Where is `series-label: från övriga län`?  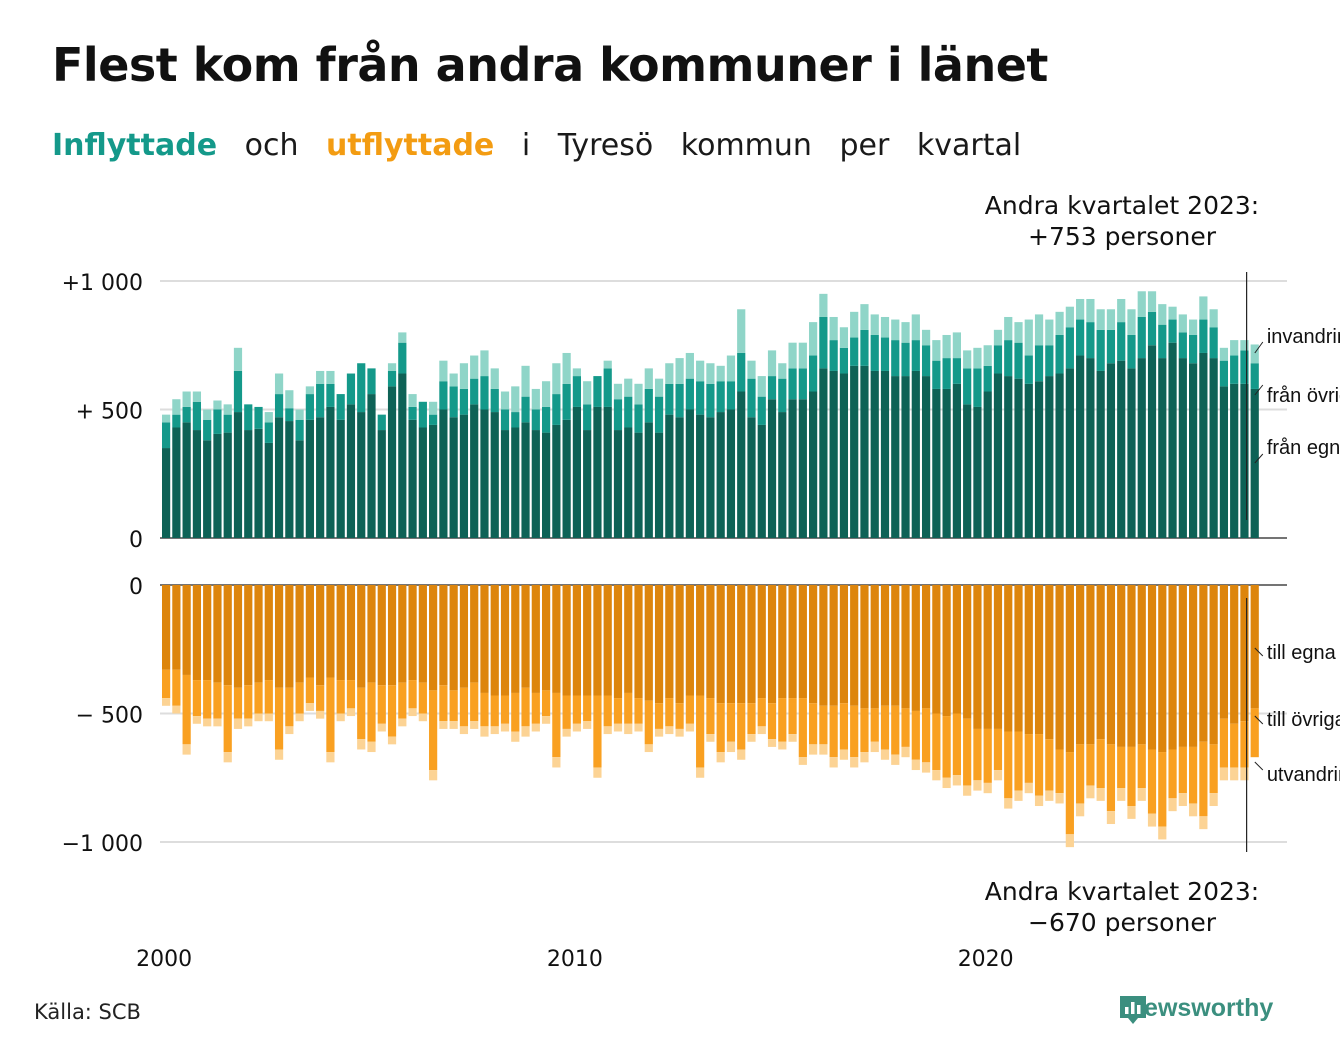 series-label: från övriga län is located at coordinates (1303, 396).